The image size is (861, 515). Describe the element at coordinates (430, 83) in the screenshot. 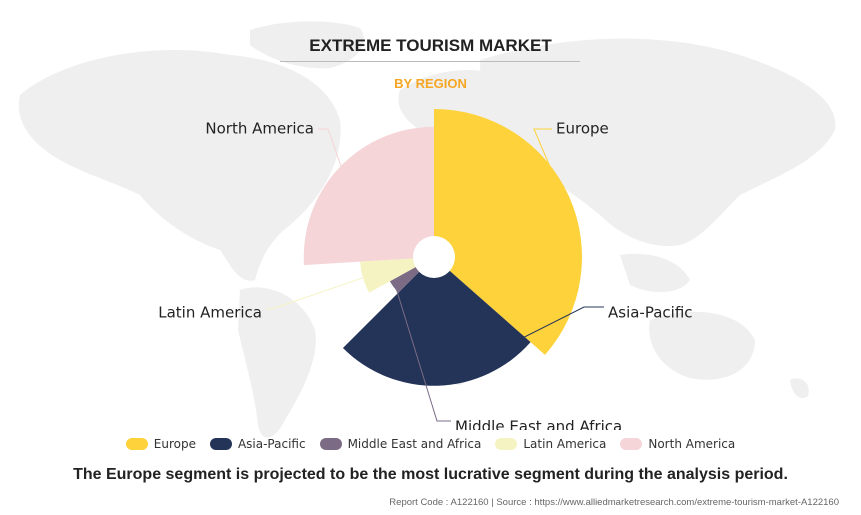

I see `chart-subtitle: BY REGION` at that location.